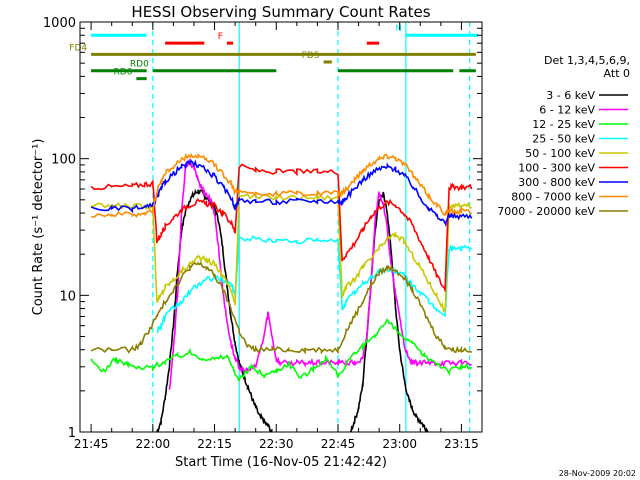 The height and width of the screenshot is (480, 640). I want to click on status-bar-label: FD5, so click(311, 56).